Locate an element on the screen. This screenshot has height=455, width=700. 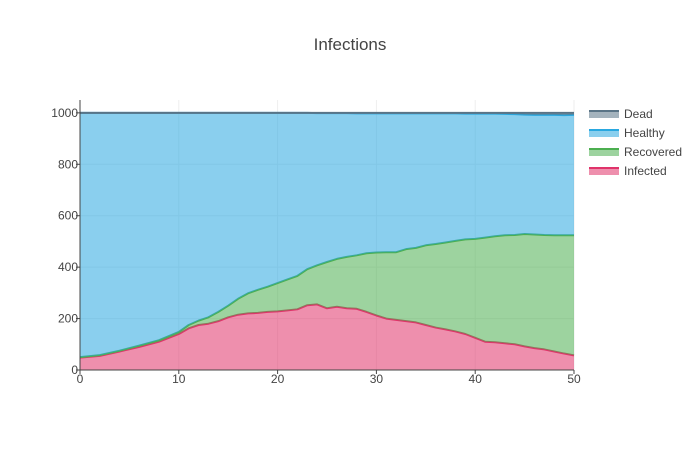
y-tick-label: 400 is located at coordinates (68, 267).